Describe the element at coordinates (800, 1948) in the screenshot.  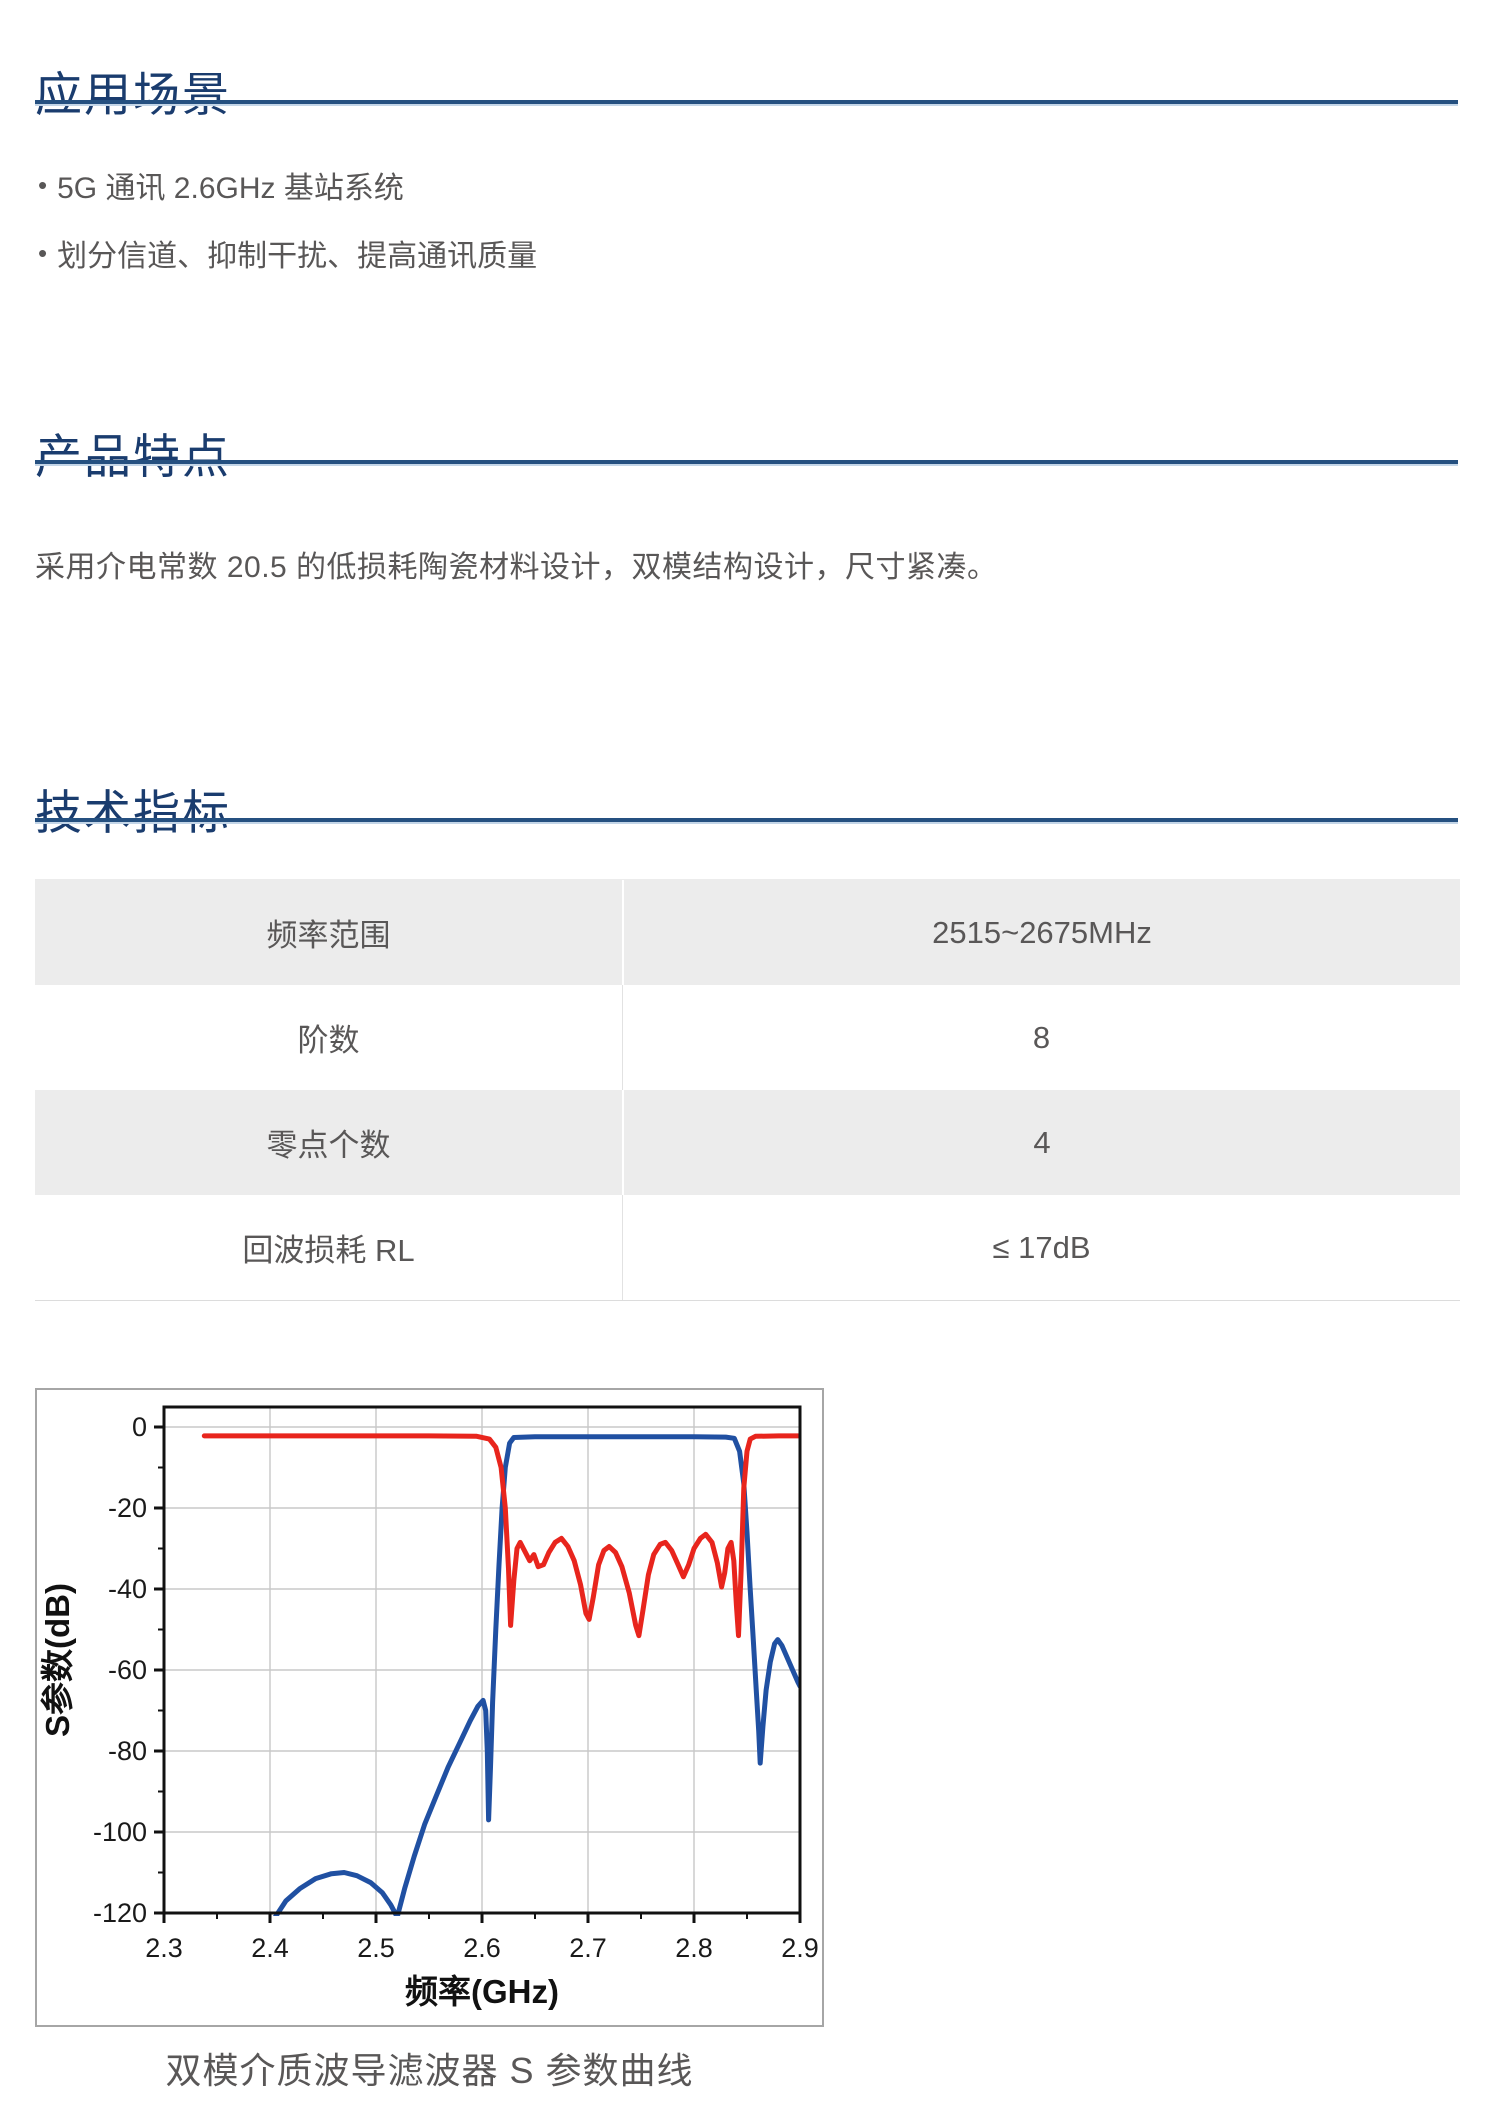
I see `svg-text: 2.9` at that location.